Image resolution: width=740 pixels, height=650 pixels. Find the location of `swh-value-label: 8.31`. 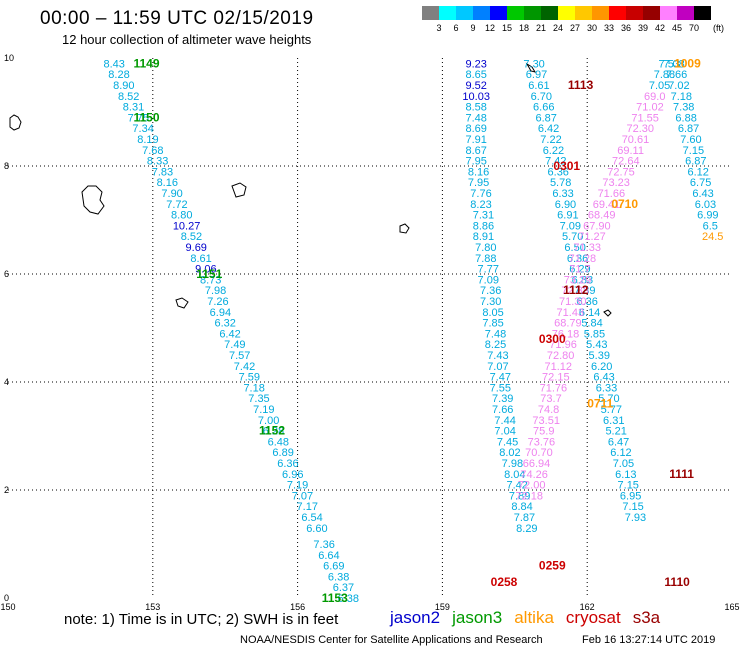

swh-value-label: 8.31 is located at coordinates (133, 108).